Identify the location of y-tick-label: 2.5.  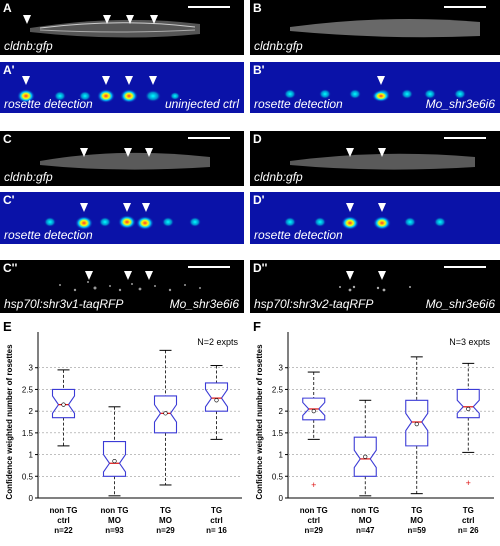
(278, 389).